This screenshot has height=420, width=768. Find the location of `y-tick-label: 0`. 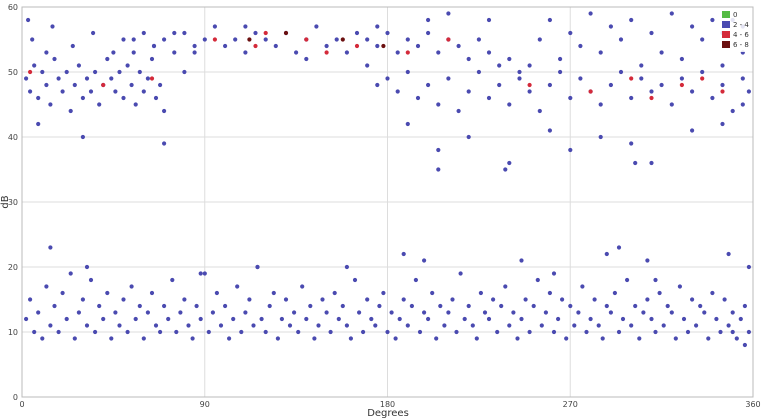

y-tick-label: 0 is located at coordinates (15, 397).